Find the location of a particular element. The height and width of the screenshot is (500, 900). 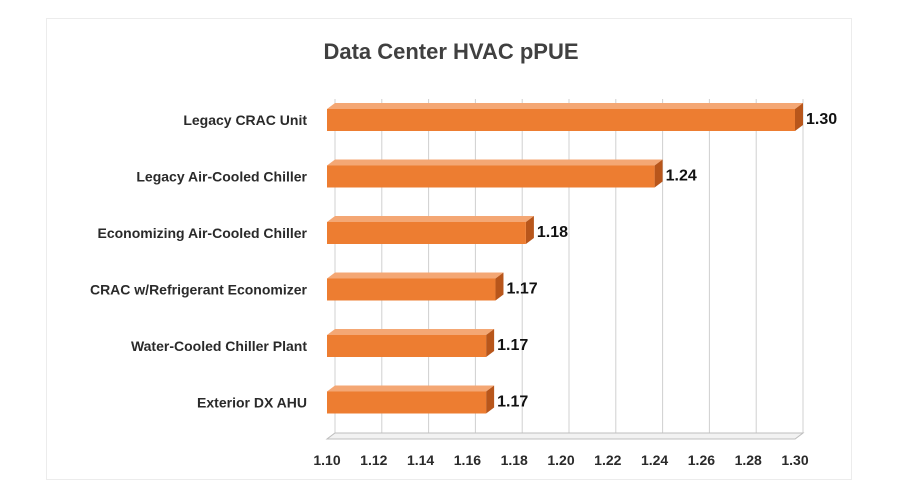

category-label: CRAC w/Refrigerant Economizer is located at coordinates (199, 290).